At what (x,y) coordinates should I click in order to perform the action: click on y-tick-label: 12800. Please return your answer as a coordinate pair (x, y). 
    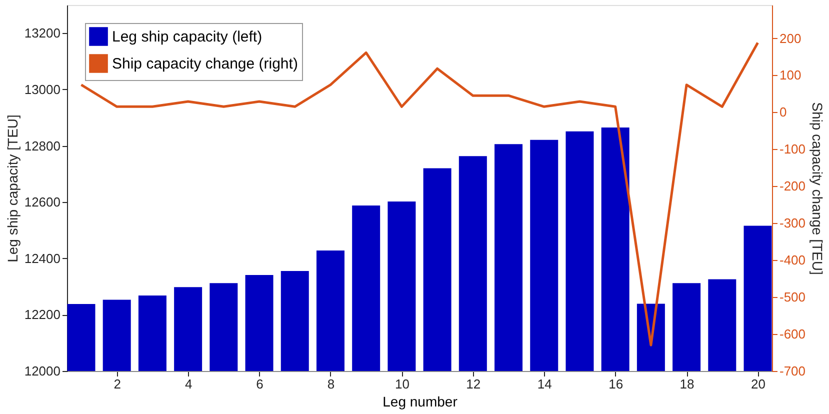
    Looking at the image, I should click on (42, 146).